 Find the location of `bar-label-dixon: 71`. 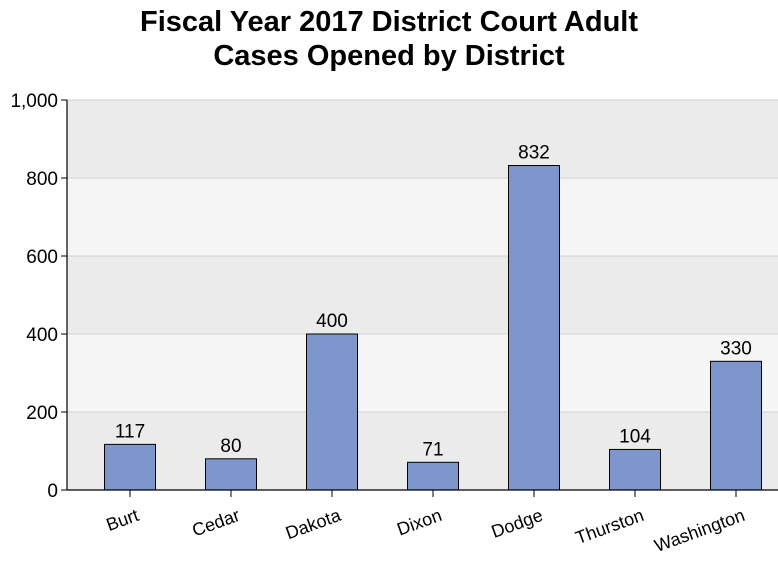

bar-label-dixon: 71 is located at coordinates (432, 449).